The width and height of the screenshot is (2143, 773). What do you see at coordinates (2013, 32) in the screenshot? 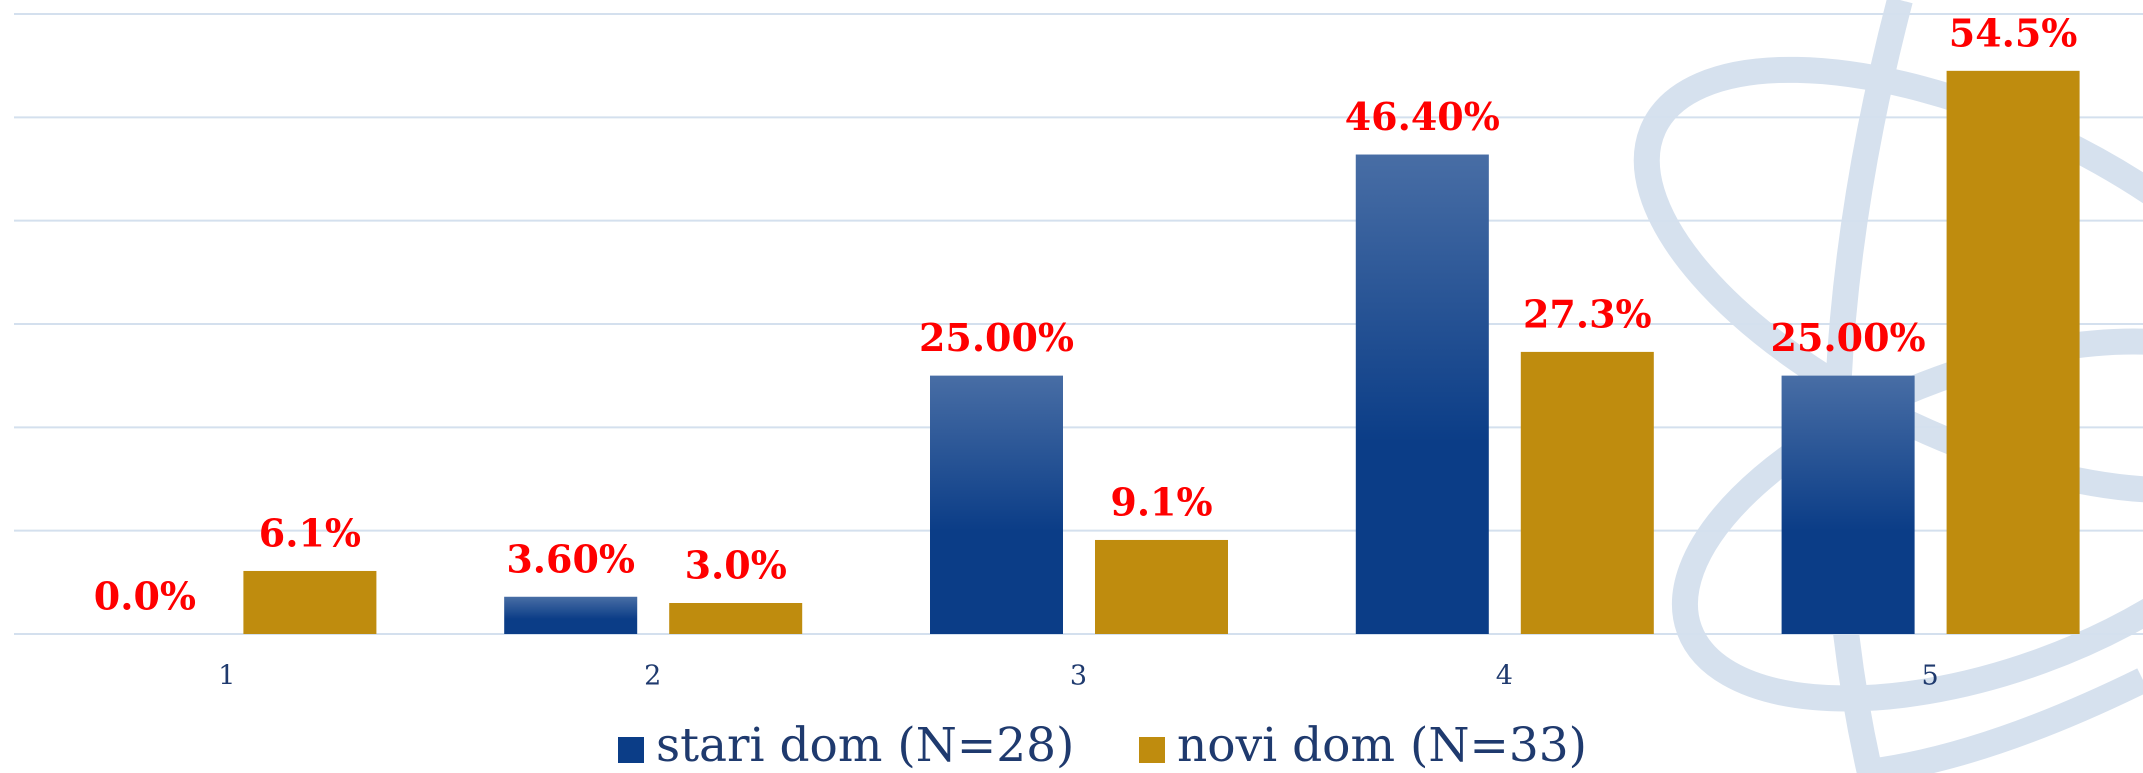
I see `data-label: 54.5%` at bounding box center [2013, 32].